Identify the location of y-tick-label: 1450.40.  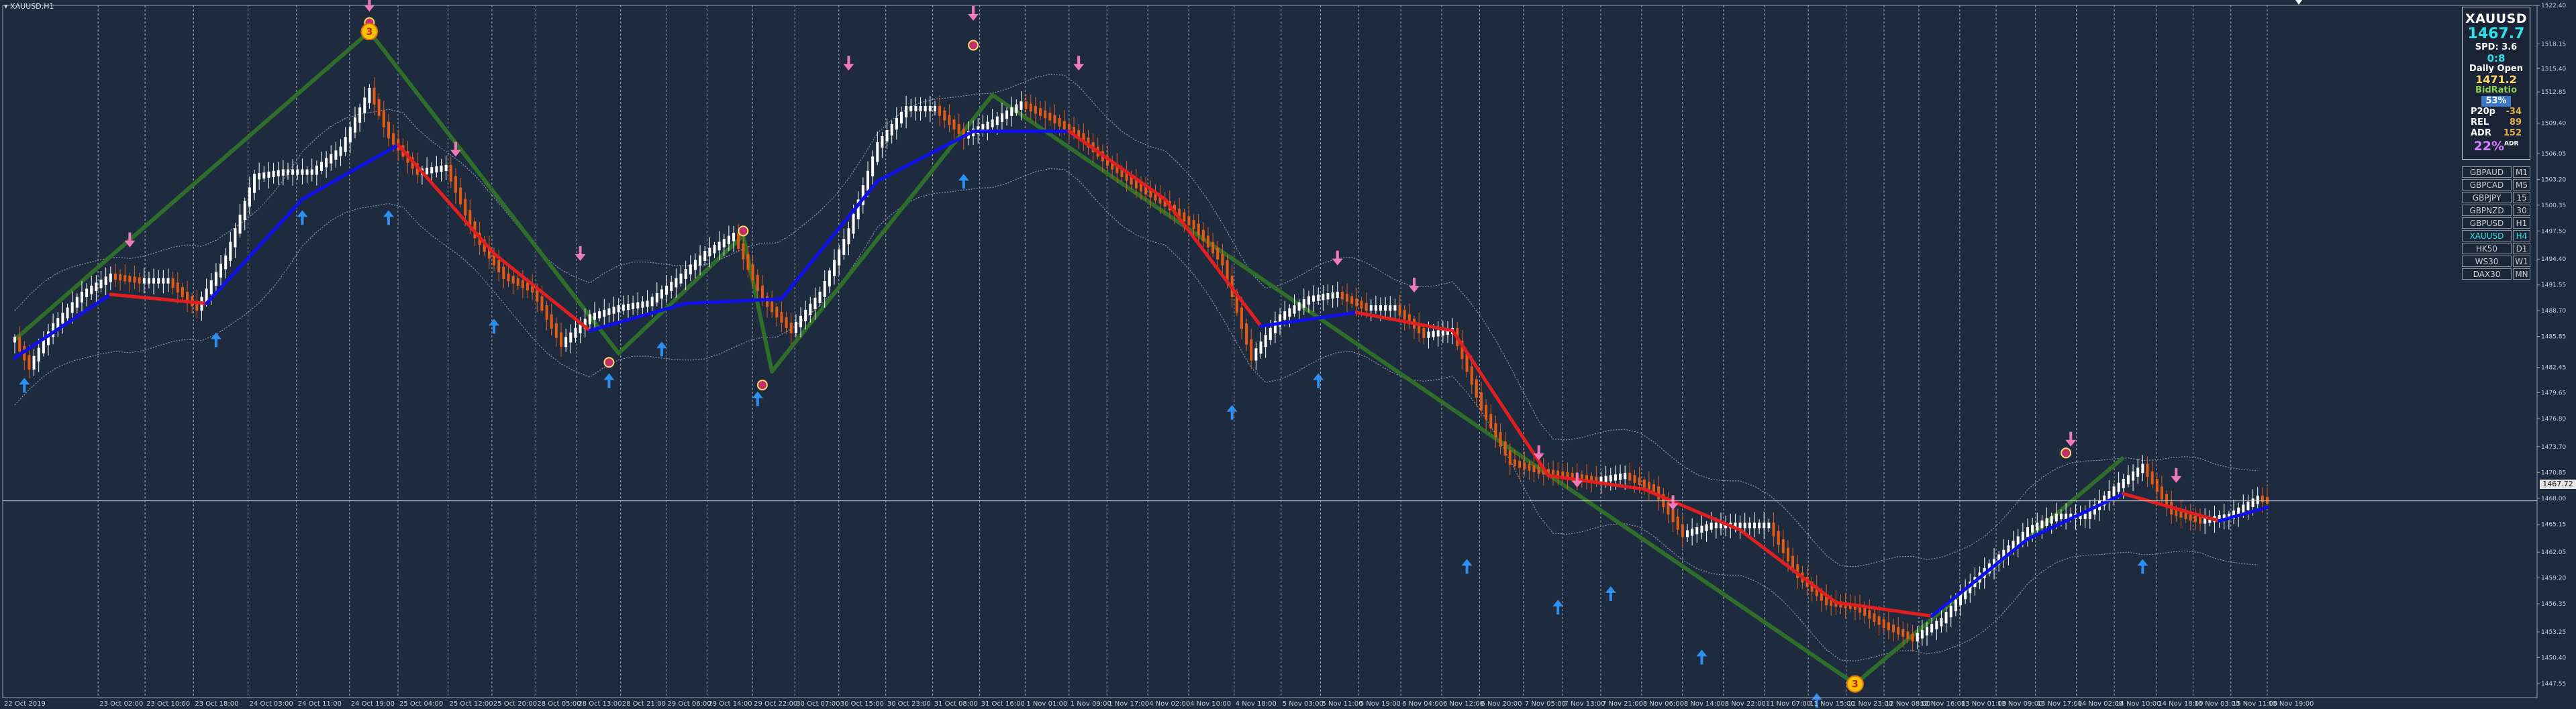
(2553, 658).